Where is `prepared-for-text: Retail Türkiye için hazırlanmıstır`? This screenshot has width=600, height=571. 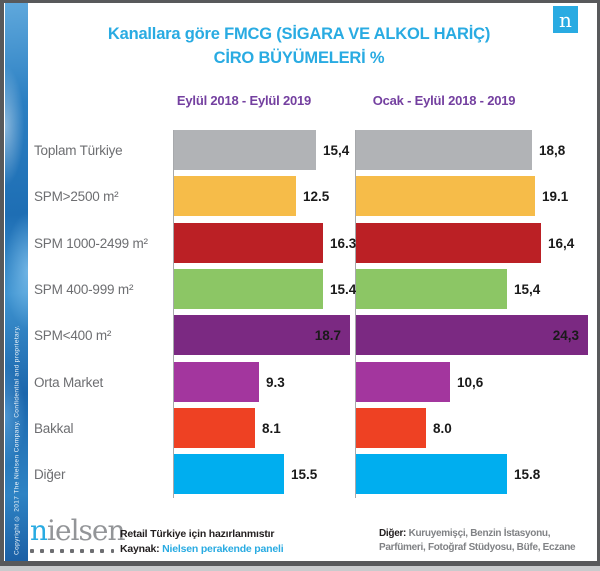 prepared-for-text: Retail Türkiye için hazırlanmıstır is located at coordinates (197, 534).